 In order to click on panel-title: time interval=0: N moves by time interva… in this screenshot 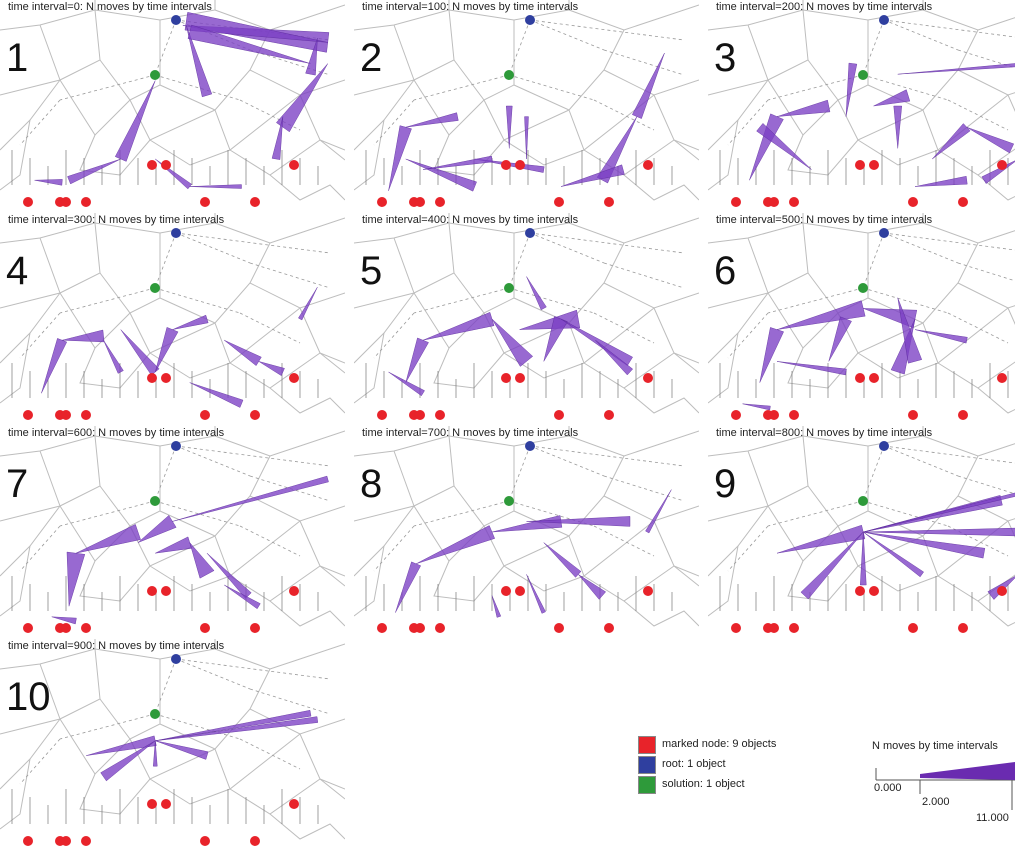, I will do `click(110, 7)`.